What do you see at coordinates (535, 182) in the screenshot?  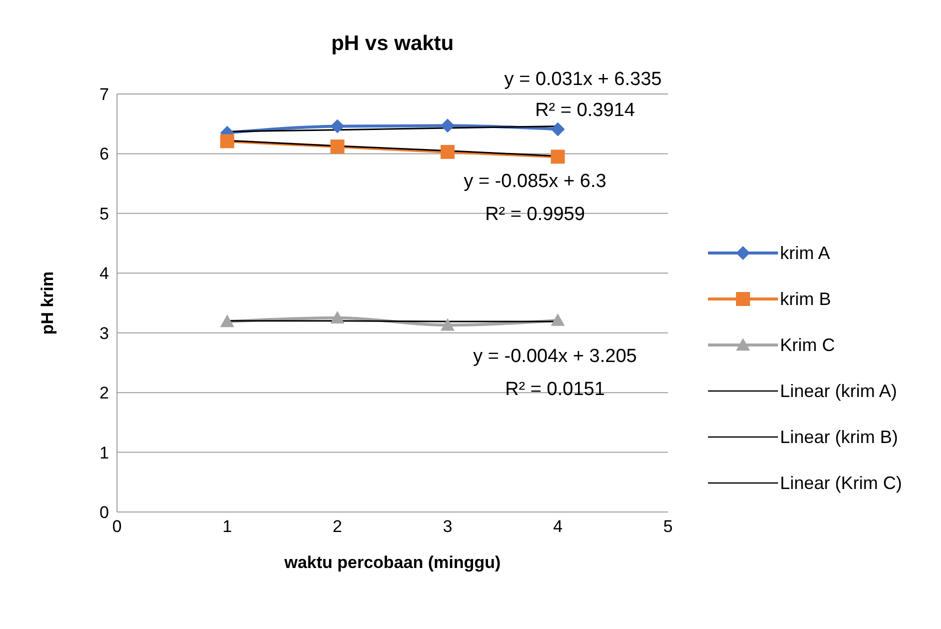 I see `annotation: y = -0.085x + 6.3` at bounding box center [535, 182].